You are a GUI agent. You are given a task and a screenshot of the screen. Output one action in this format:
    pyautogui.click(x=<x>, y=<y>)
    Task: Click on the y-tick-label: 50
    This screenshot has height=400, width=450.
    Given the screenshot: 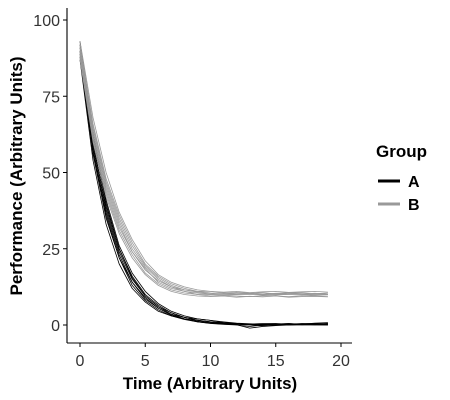 What is the action you would take?
    pyautogui.click(x=51, y=174)
    